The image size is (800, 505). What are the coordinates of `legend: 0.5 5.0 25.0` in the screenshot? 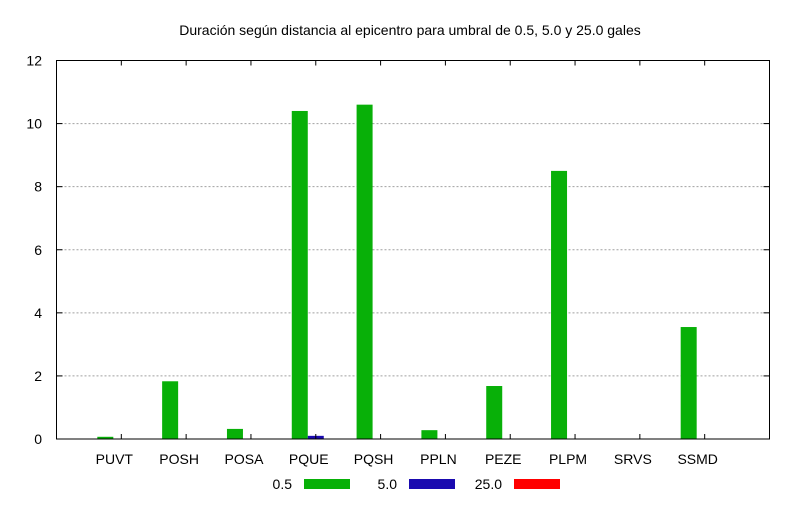 It's located at (416, 484).